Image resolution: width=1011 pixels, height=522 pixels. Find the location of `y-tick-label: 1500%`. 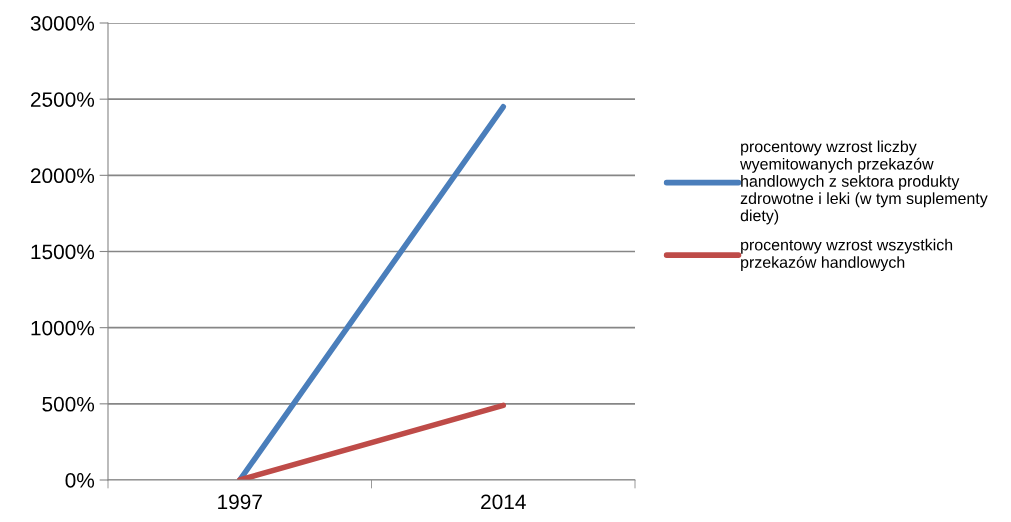

y-tick-label: 1500% is located at coordinates (63, 252).